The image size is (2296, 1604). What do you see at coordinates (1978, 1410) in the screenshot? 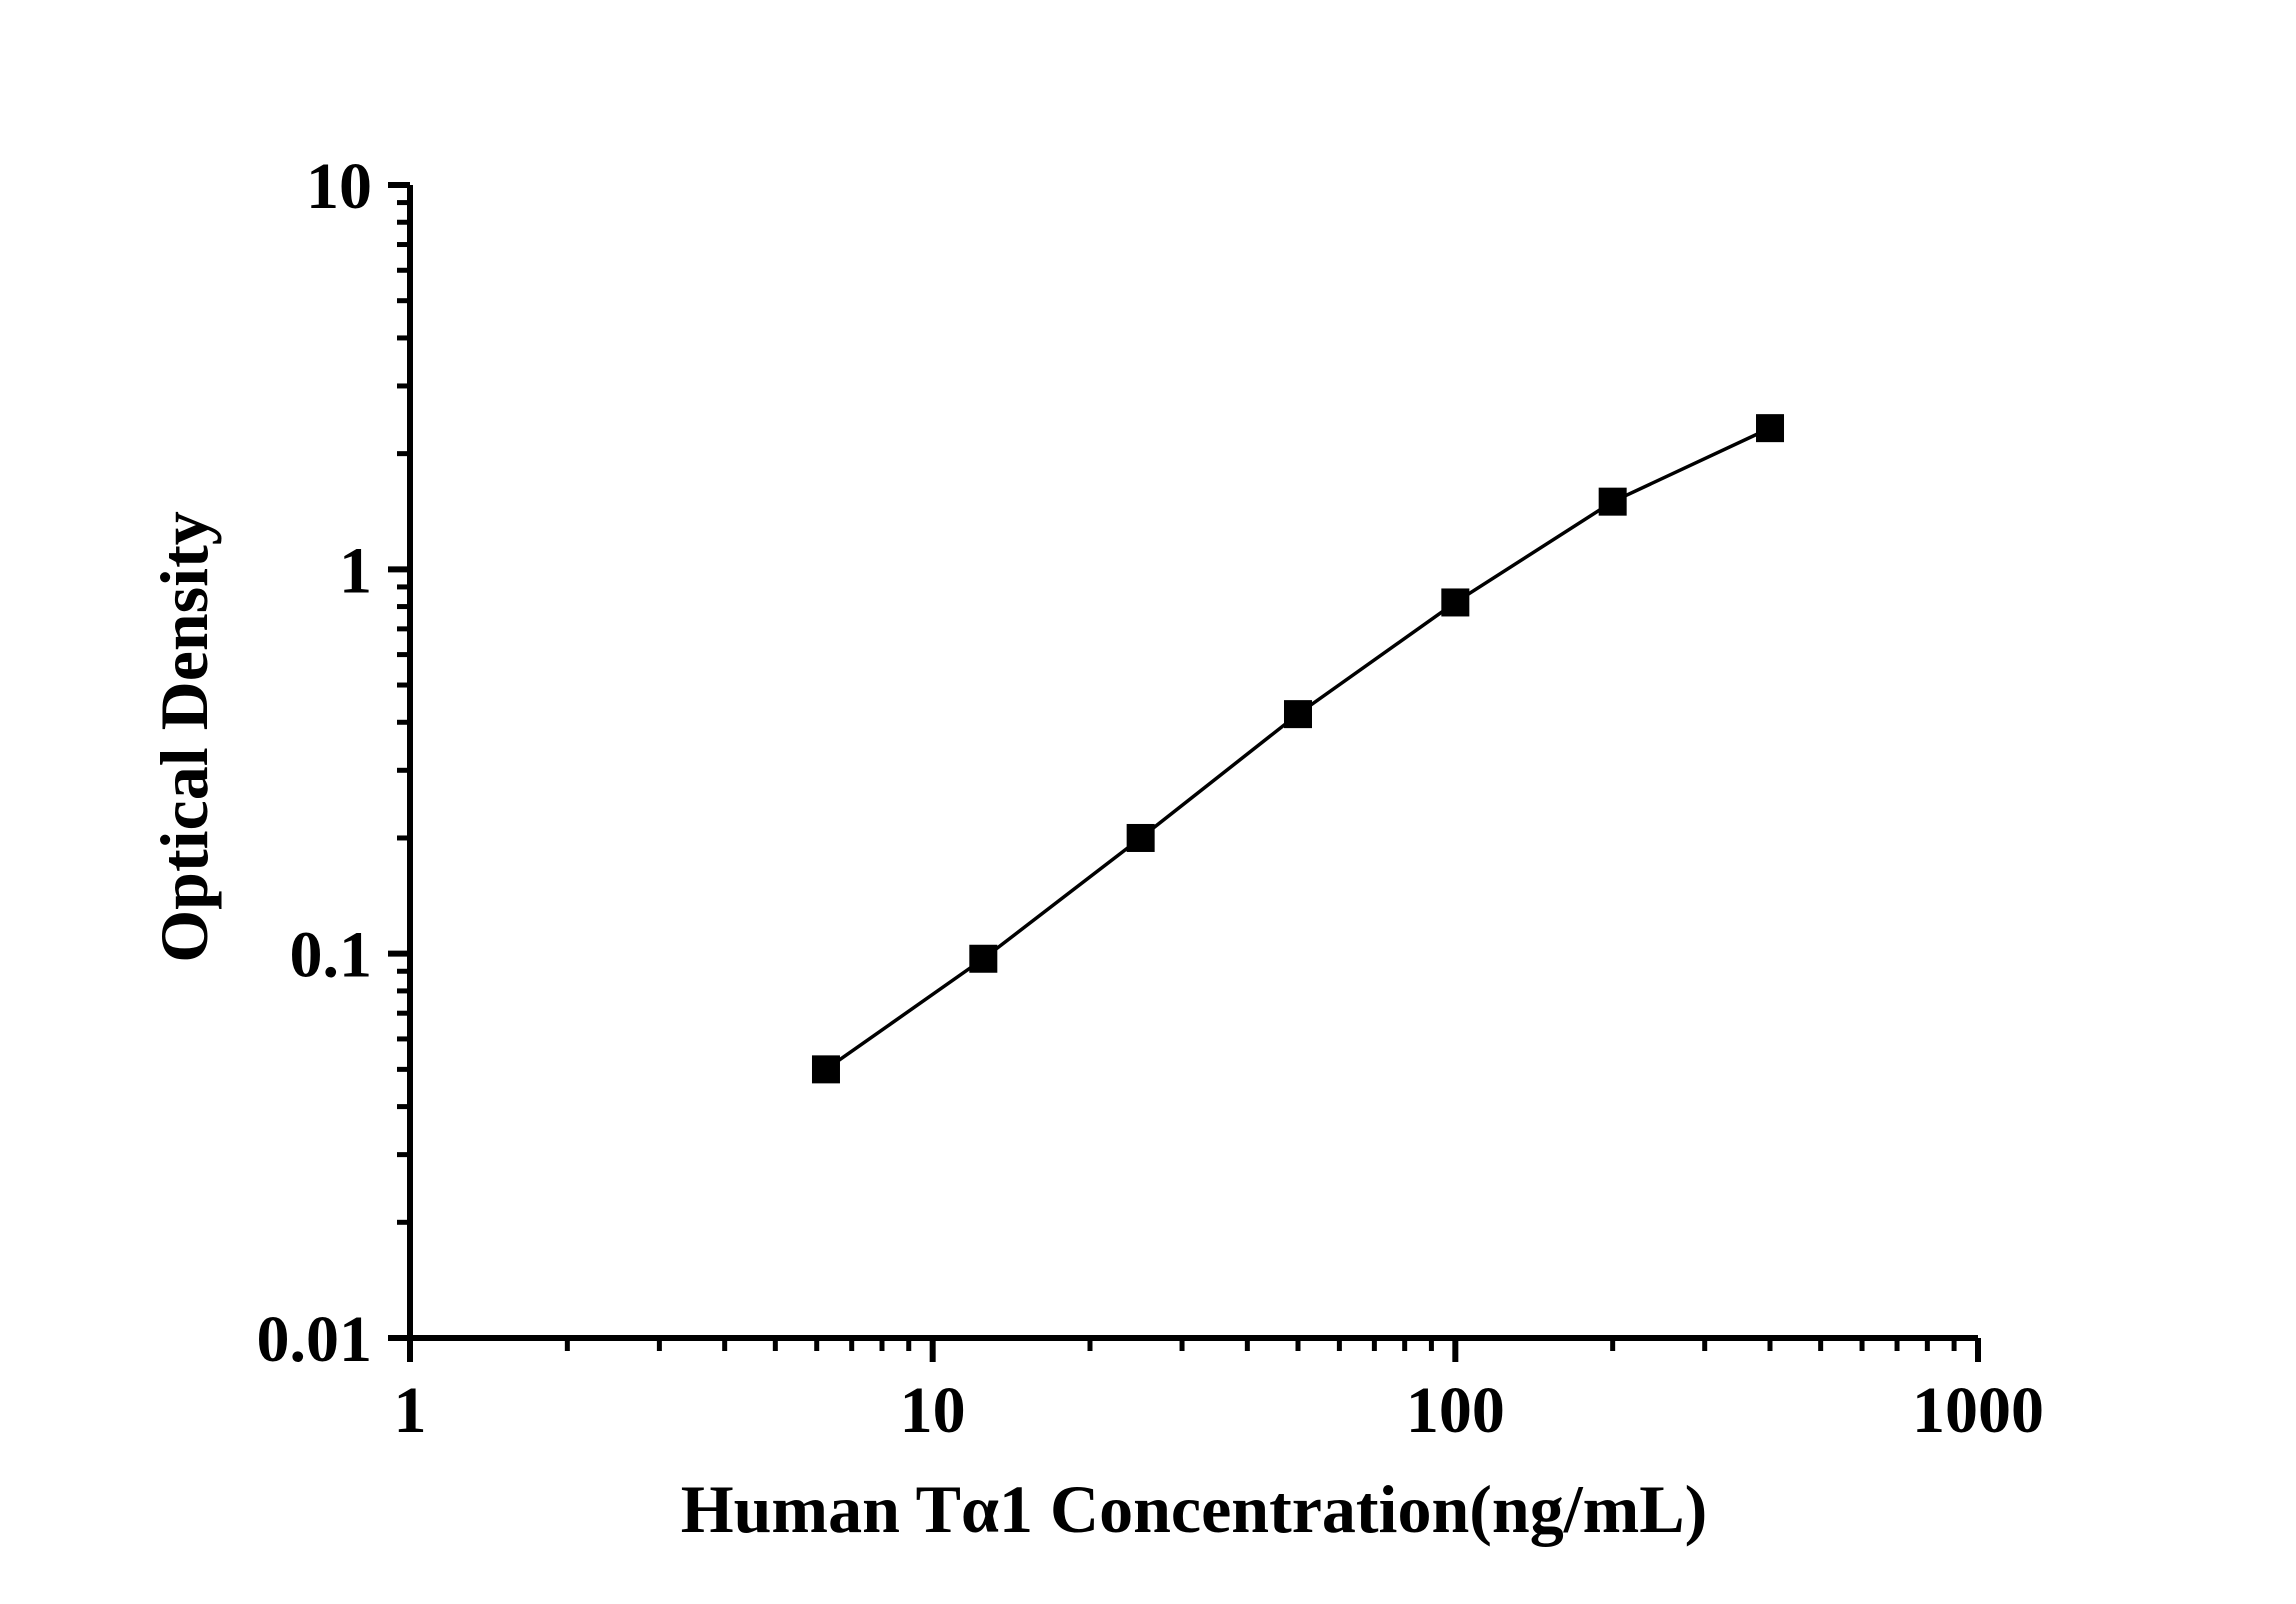
I see `x-tick-label: 1000` at bounding box center [1978, 1410].